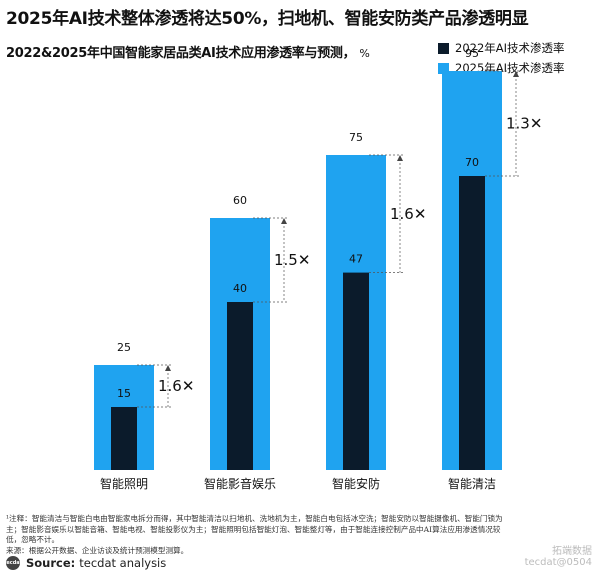  I want to click on data-label-2022: 70, so click(472, 162).